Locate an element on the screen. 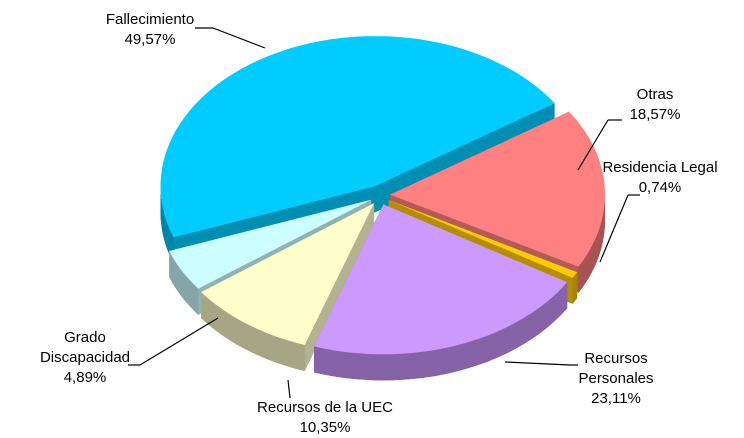 Image resolution: width=744 pixels, height=438 pixels. slice-label: Recursos de la UEC 10,35% is located at coordinates (325, 418).